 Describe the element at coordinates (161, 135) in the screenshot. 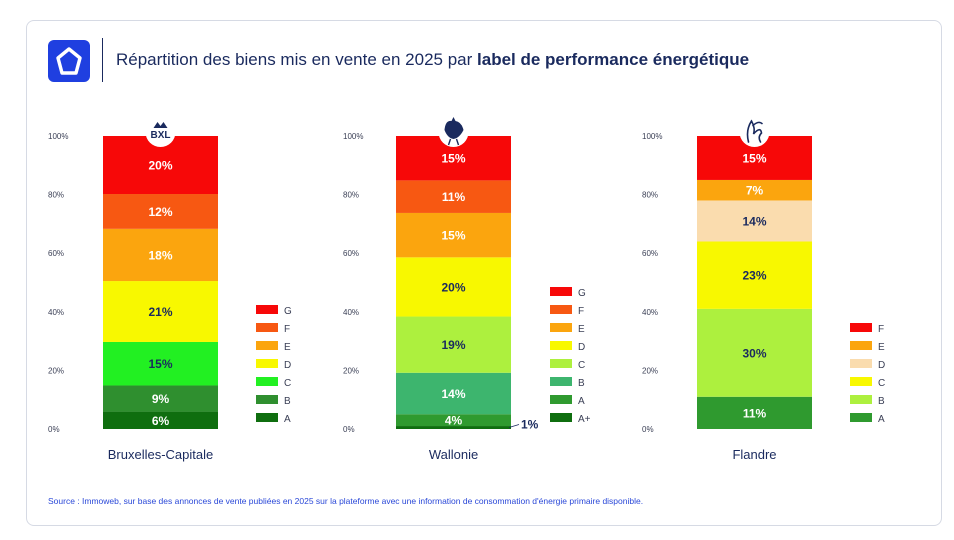

I see `bxl-emblem-text: BXL` at that location.